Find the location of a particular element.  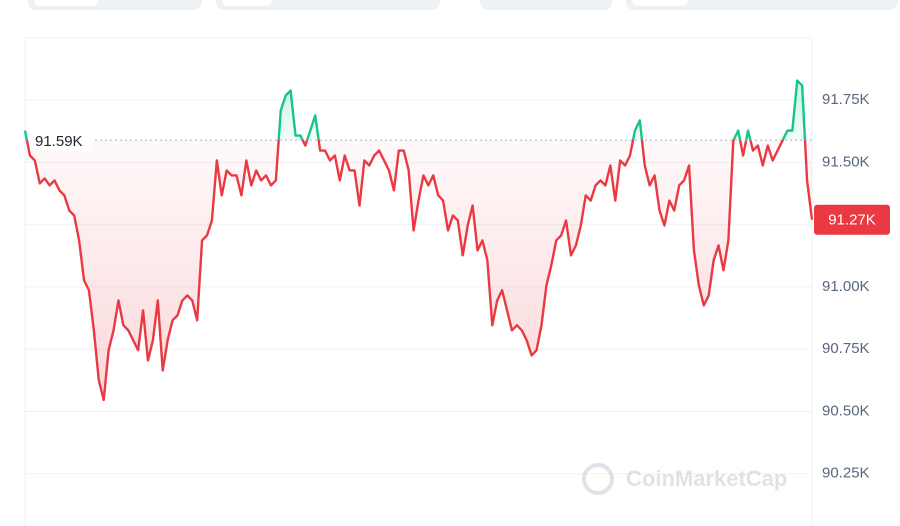

current-price-label: 91.27K is located at coordinates (852, 220).